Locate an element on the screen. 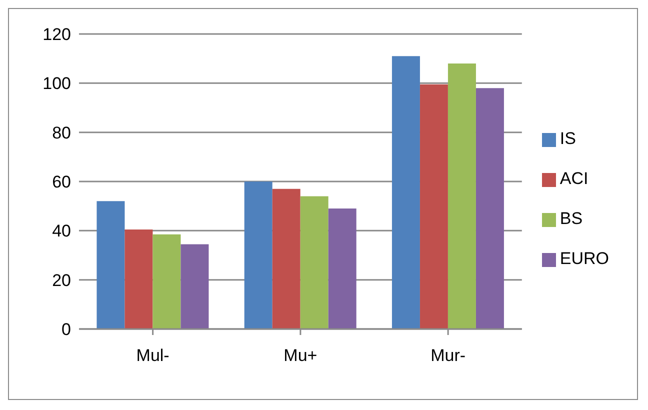  x-tick-label: Mul- is located at coordinates (153, 356).